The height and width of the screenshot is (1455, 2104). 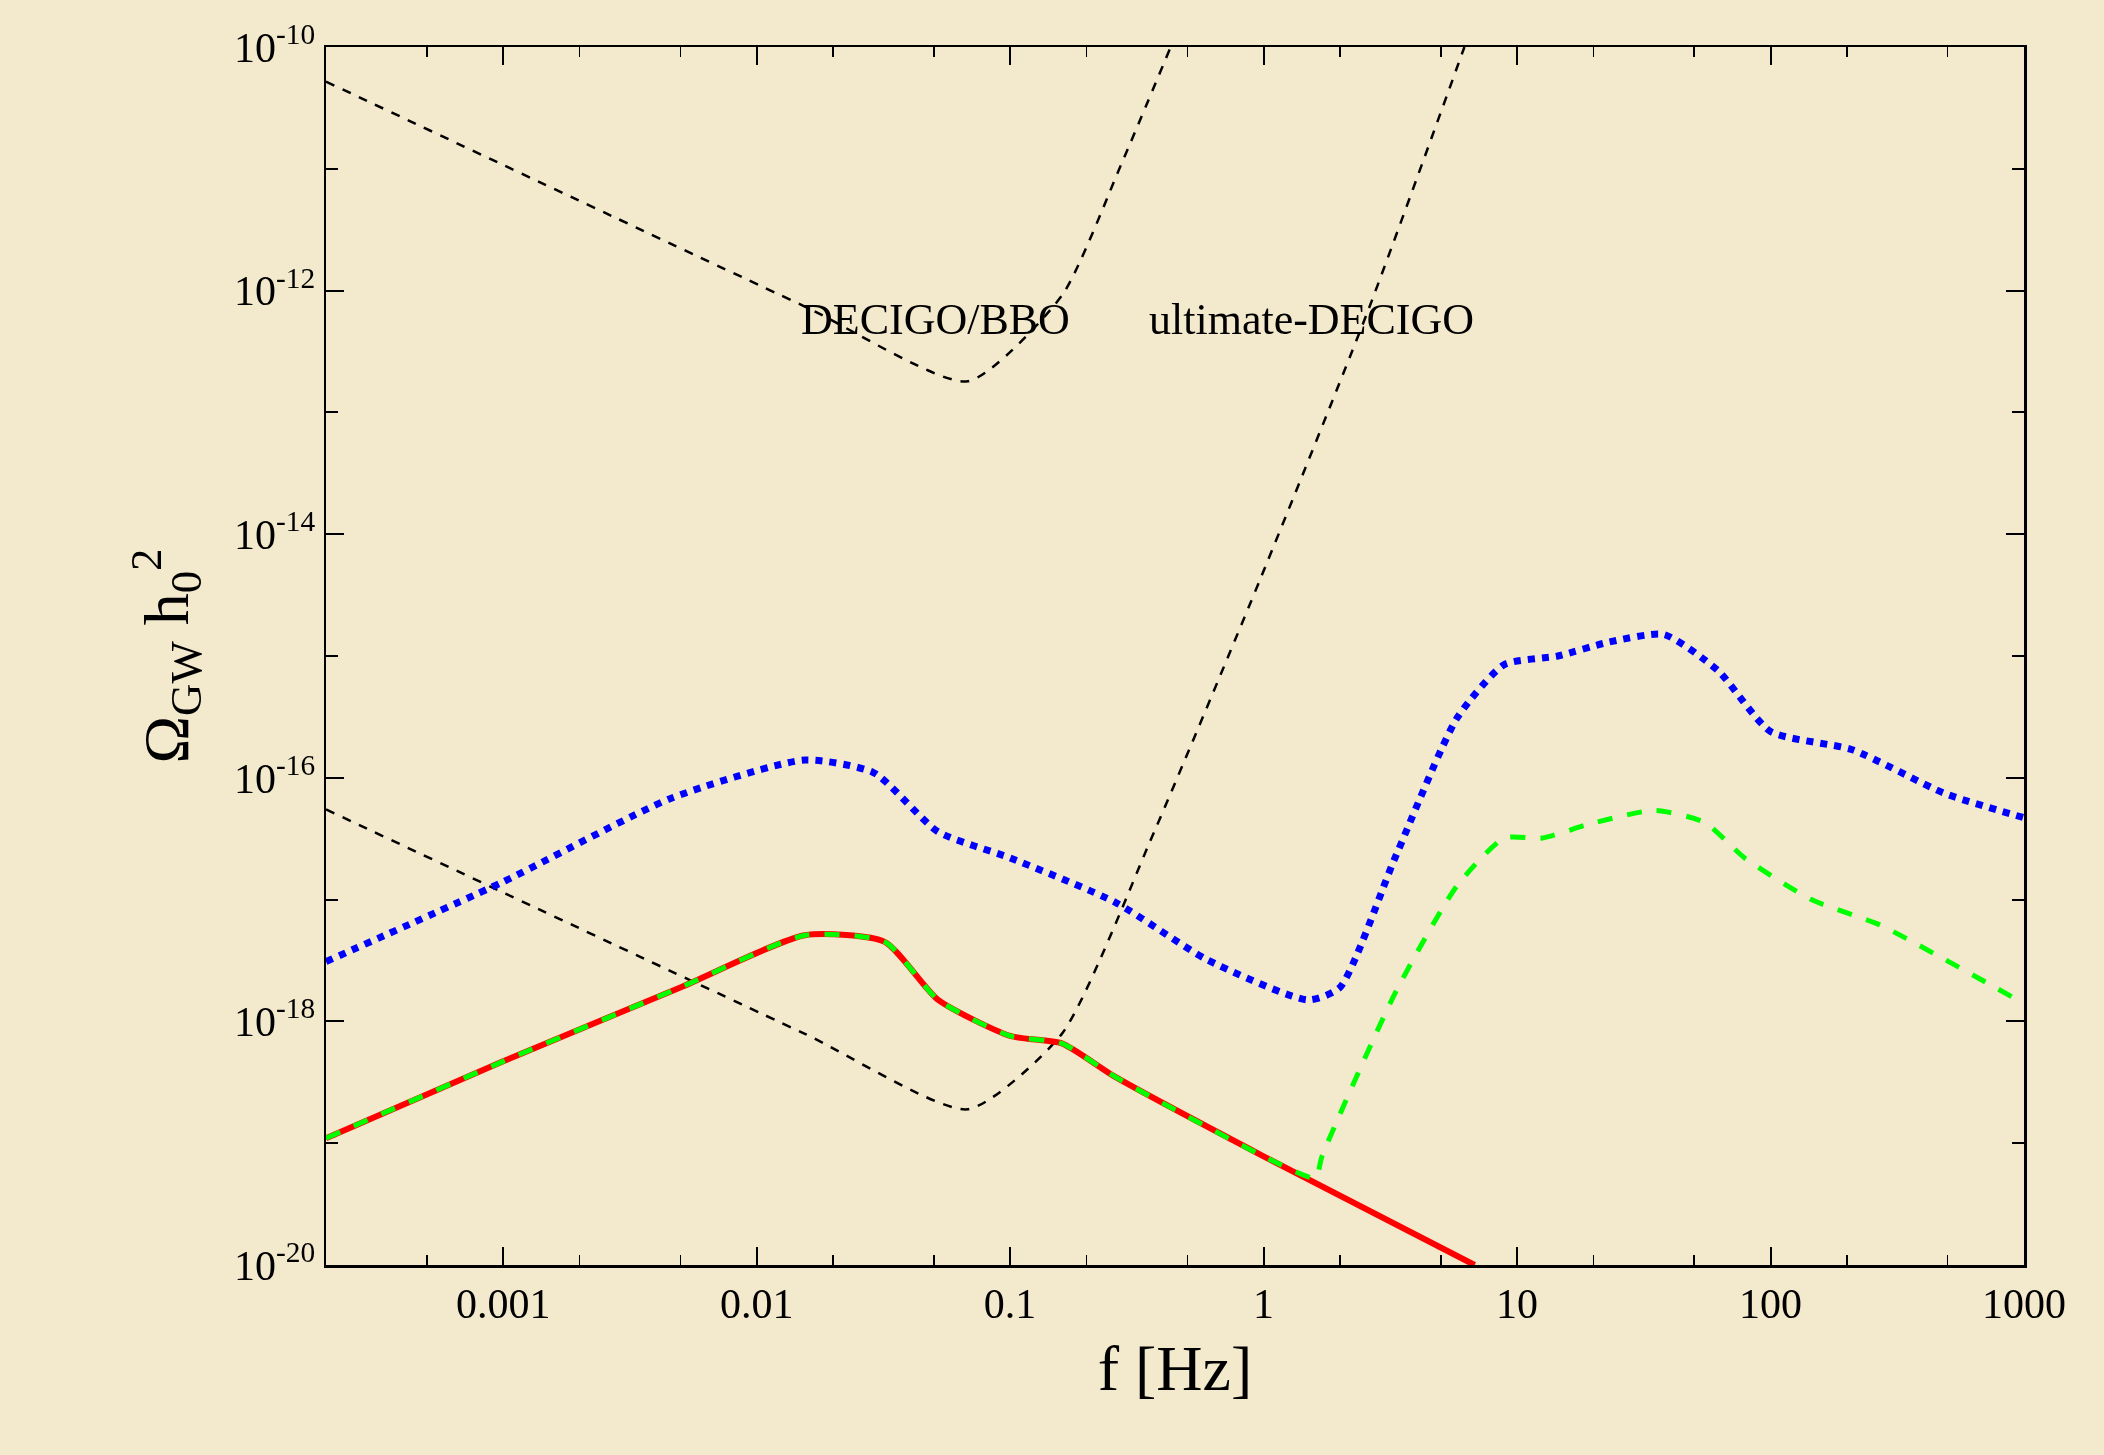 I want to click on x-tick-label: 0.1, so click(x=1010, y=1303).